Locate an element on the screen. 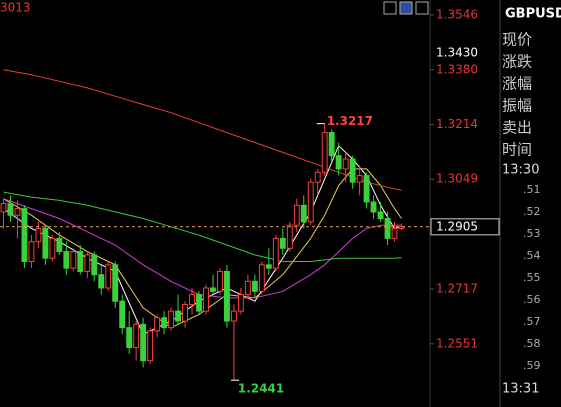 This screenshot has width=561, height=407. y-tick-label: 1.3049 is located at coordinates (457, 179).